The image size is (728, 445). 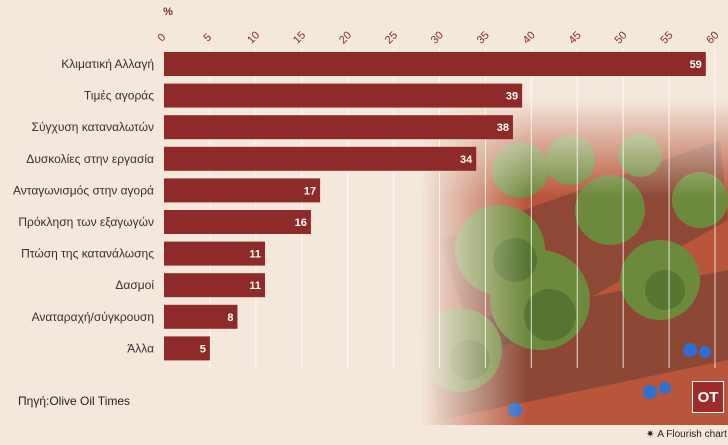 What do you see at coordinates (119, 96) in the screenshot?
I see `category-label: Τιμές αγοράς` at bounding box center [119, 96].